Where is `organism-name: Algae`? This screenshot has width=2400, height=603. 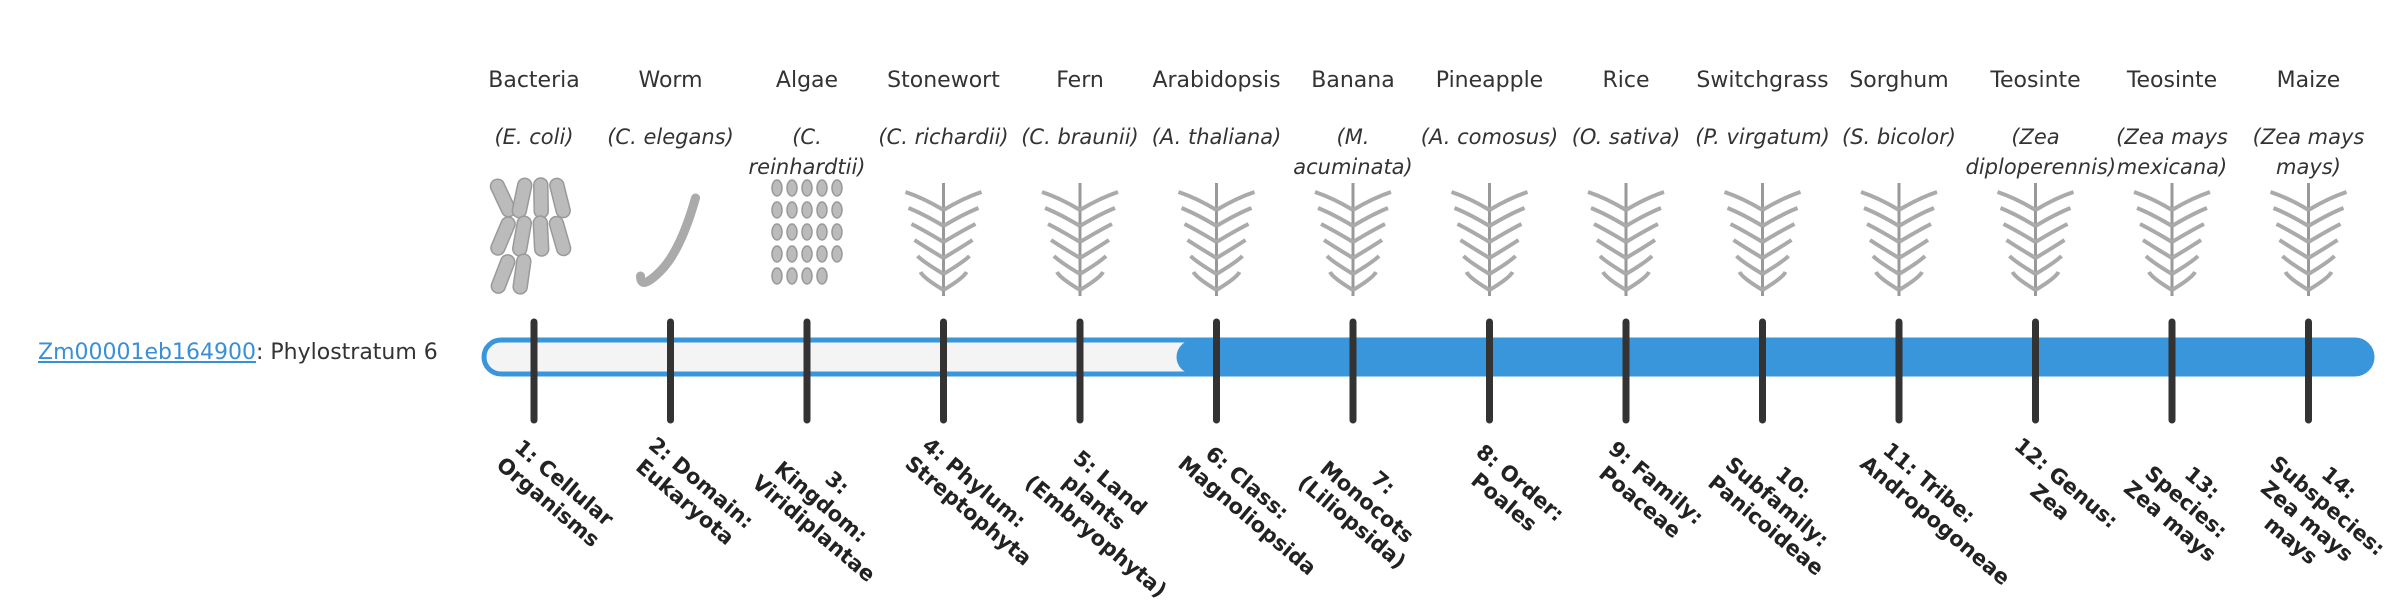
organism-name: Algae is located at coordinates (807, 80).